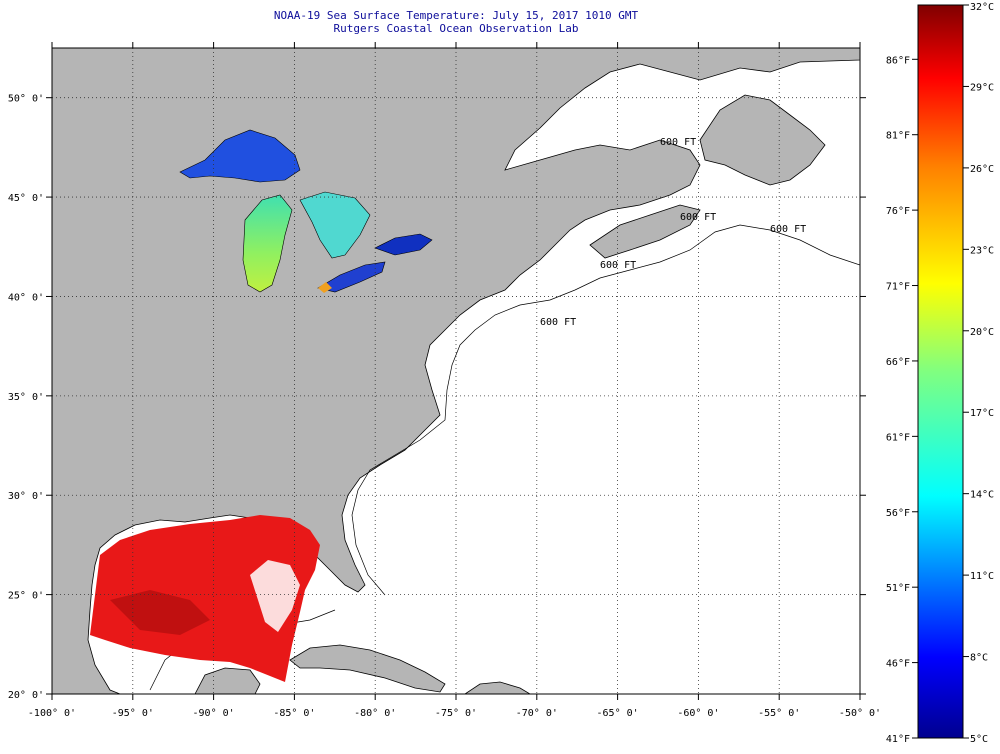 The width and height of the screenshot is (1000, 754). I want to click on lat-tick-label: 50° 0', so click(26, 99).